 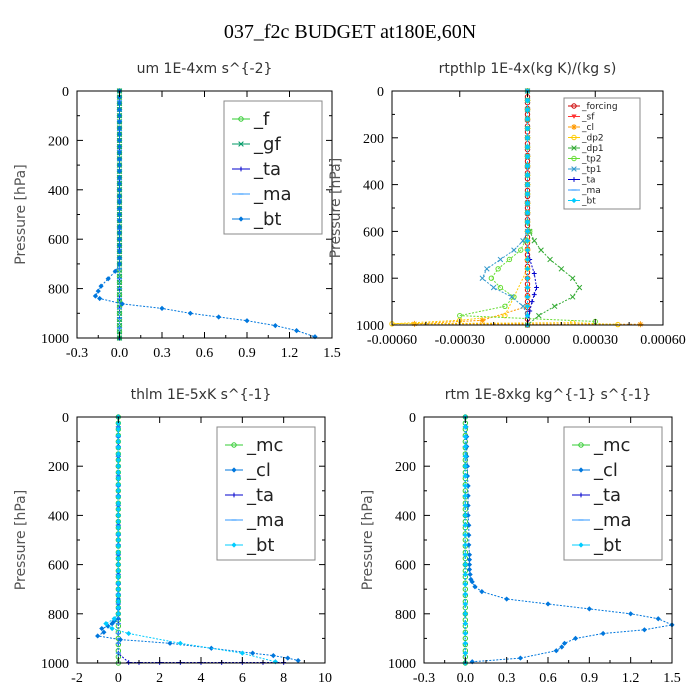 I want to click on x-tick-label: 0.9, so click(x=247, y=353).